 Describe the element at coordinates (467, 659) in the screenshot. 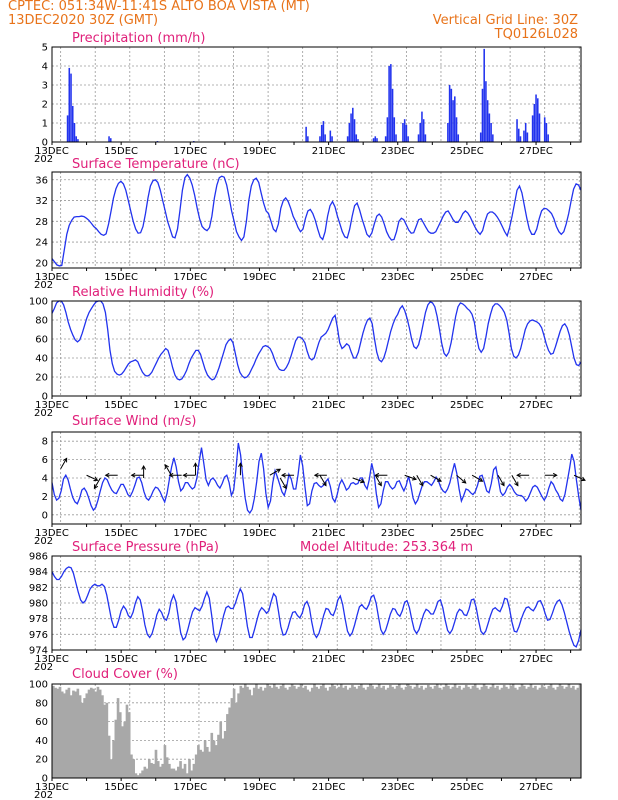

I see `pres-xtick-label: 25DEC` at that location.